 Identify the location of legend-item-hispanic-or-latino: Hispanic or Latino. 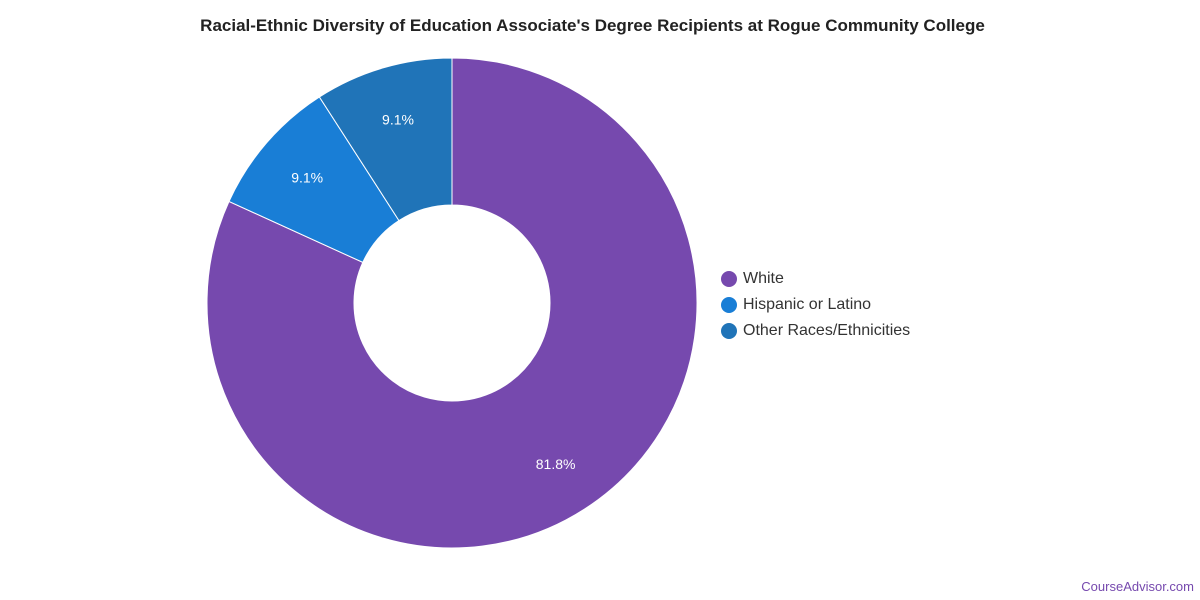
(815, 305).